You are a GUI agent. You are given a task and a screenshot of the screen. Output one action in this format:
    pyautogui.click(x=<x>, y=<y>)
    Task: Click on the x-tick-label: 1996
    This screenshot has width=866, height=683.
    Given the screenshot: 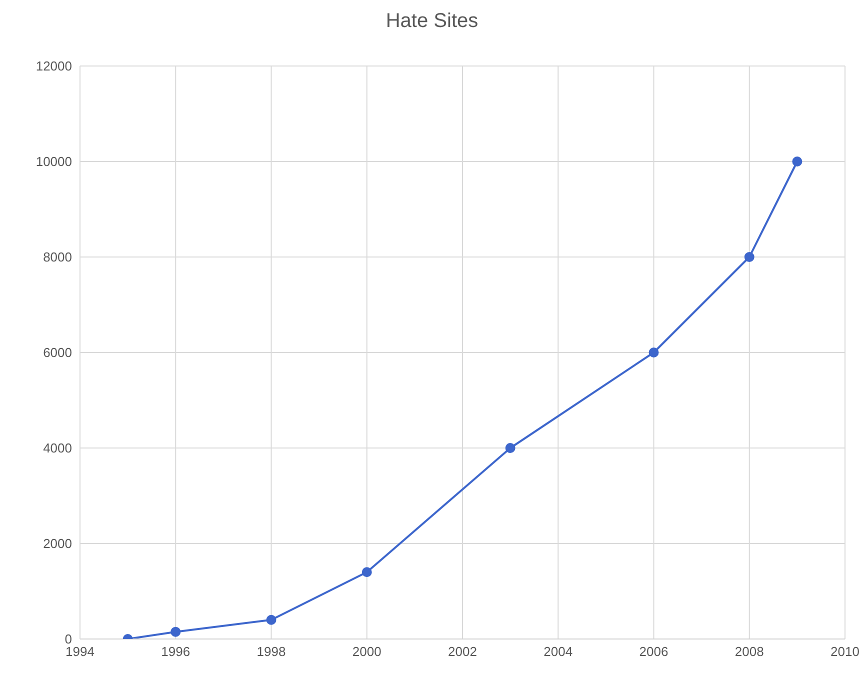 What is the action you would take?
    pyautogui.click(x=175, y=652)
    